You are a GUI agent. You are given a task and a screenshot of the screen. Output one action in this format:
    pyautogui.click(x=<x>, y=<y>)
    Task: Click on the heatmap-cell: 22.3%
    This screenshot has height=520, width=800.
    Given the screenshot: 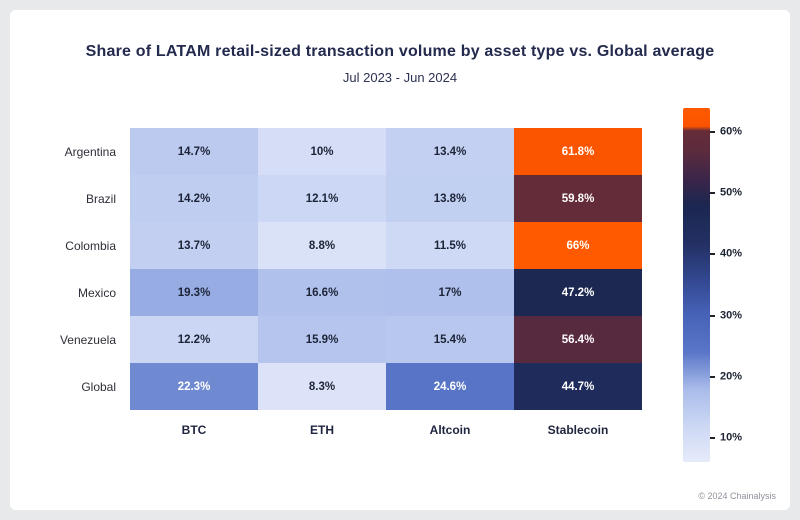 What is the action you would take?
    pyautogui.click(x=194, y=386)
    